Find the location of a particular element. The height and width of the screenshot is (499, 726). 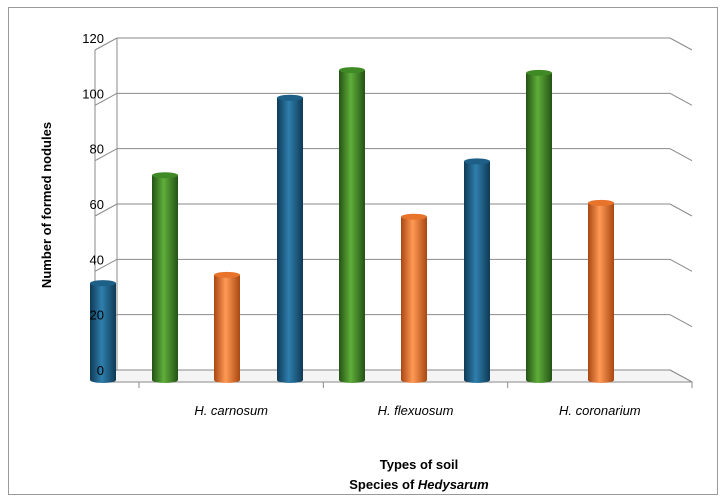

y-tick-label: 100 is located at coordinates (93, 93).